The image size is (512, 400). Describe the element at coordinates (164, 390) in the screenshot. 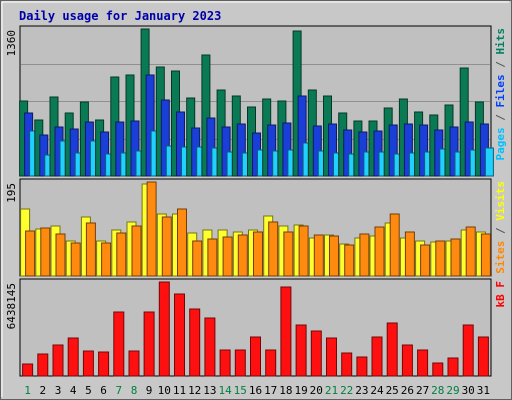

I see `x-tick-label: 10` at that location.